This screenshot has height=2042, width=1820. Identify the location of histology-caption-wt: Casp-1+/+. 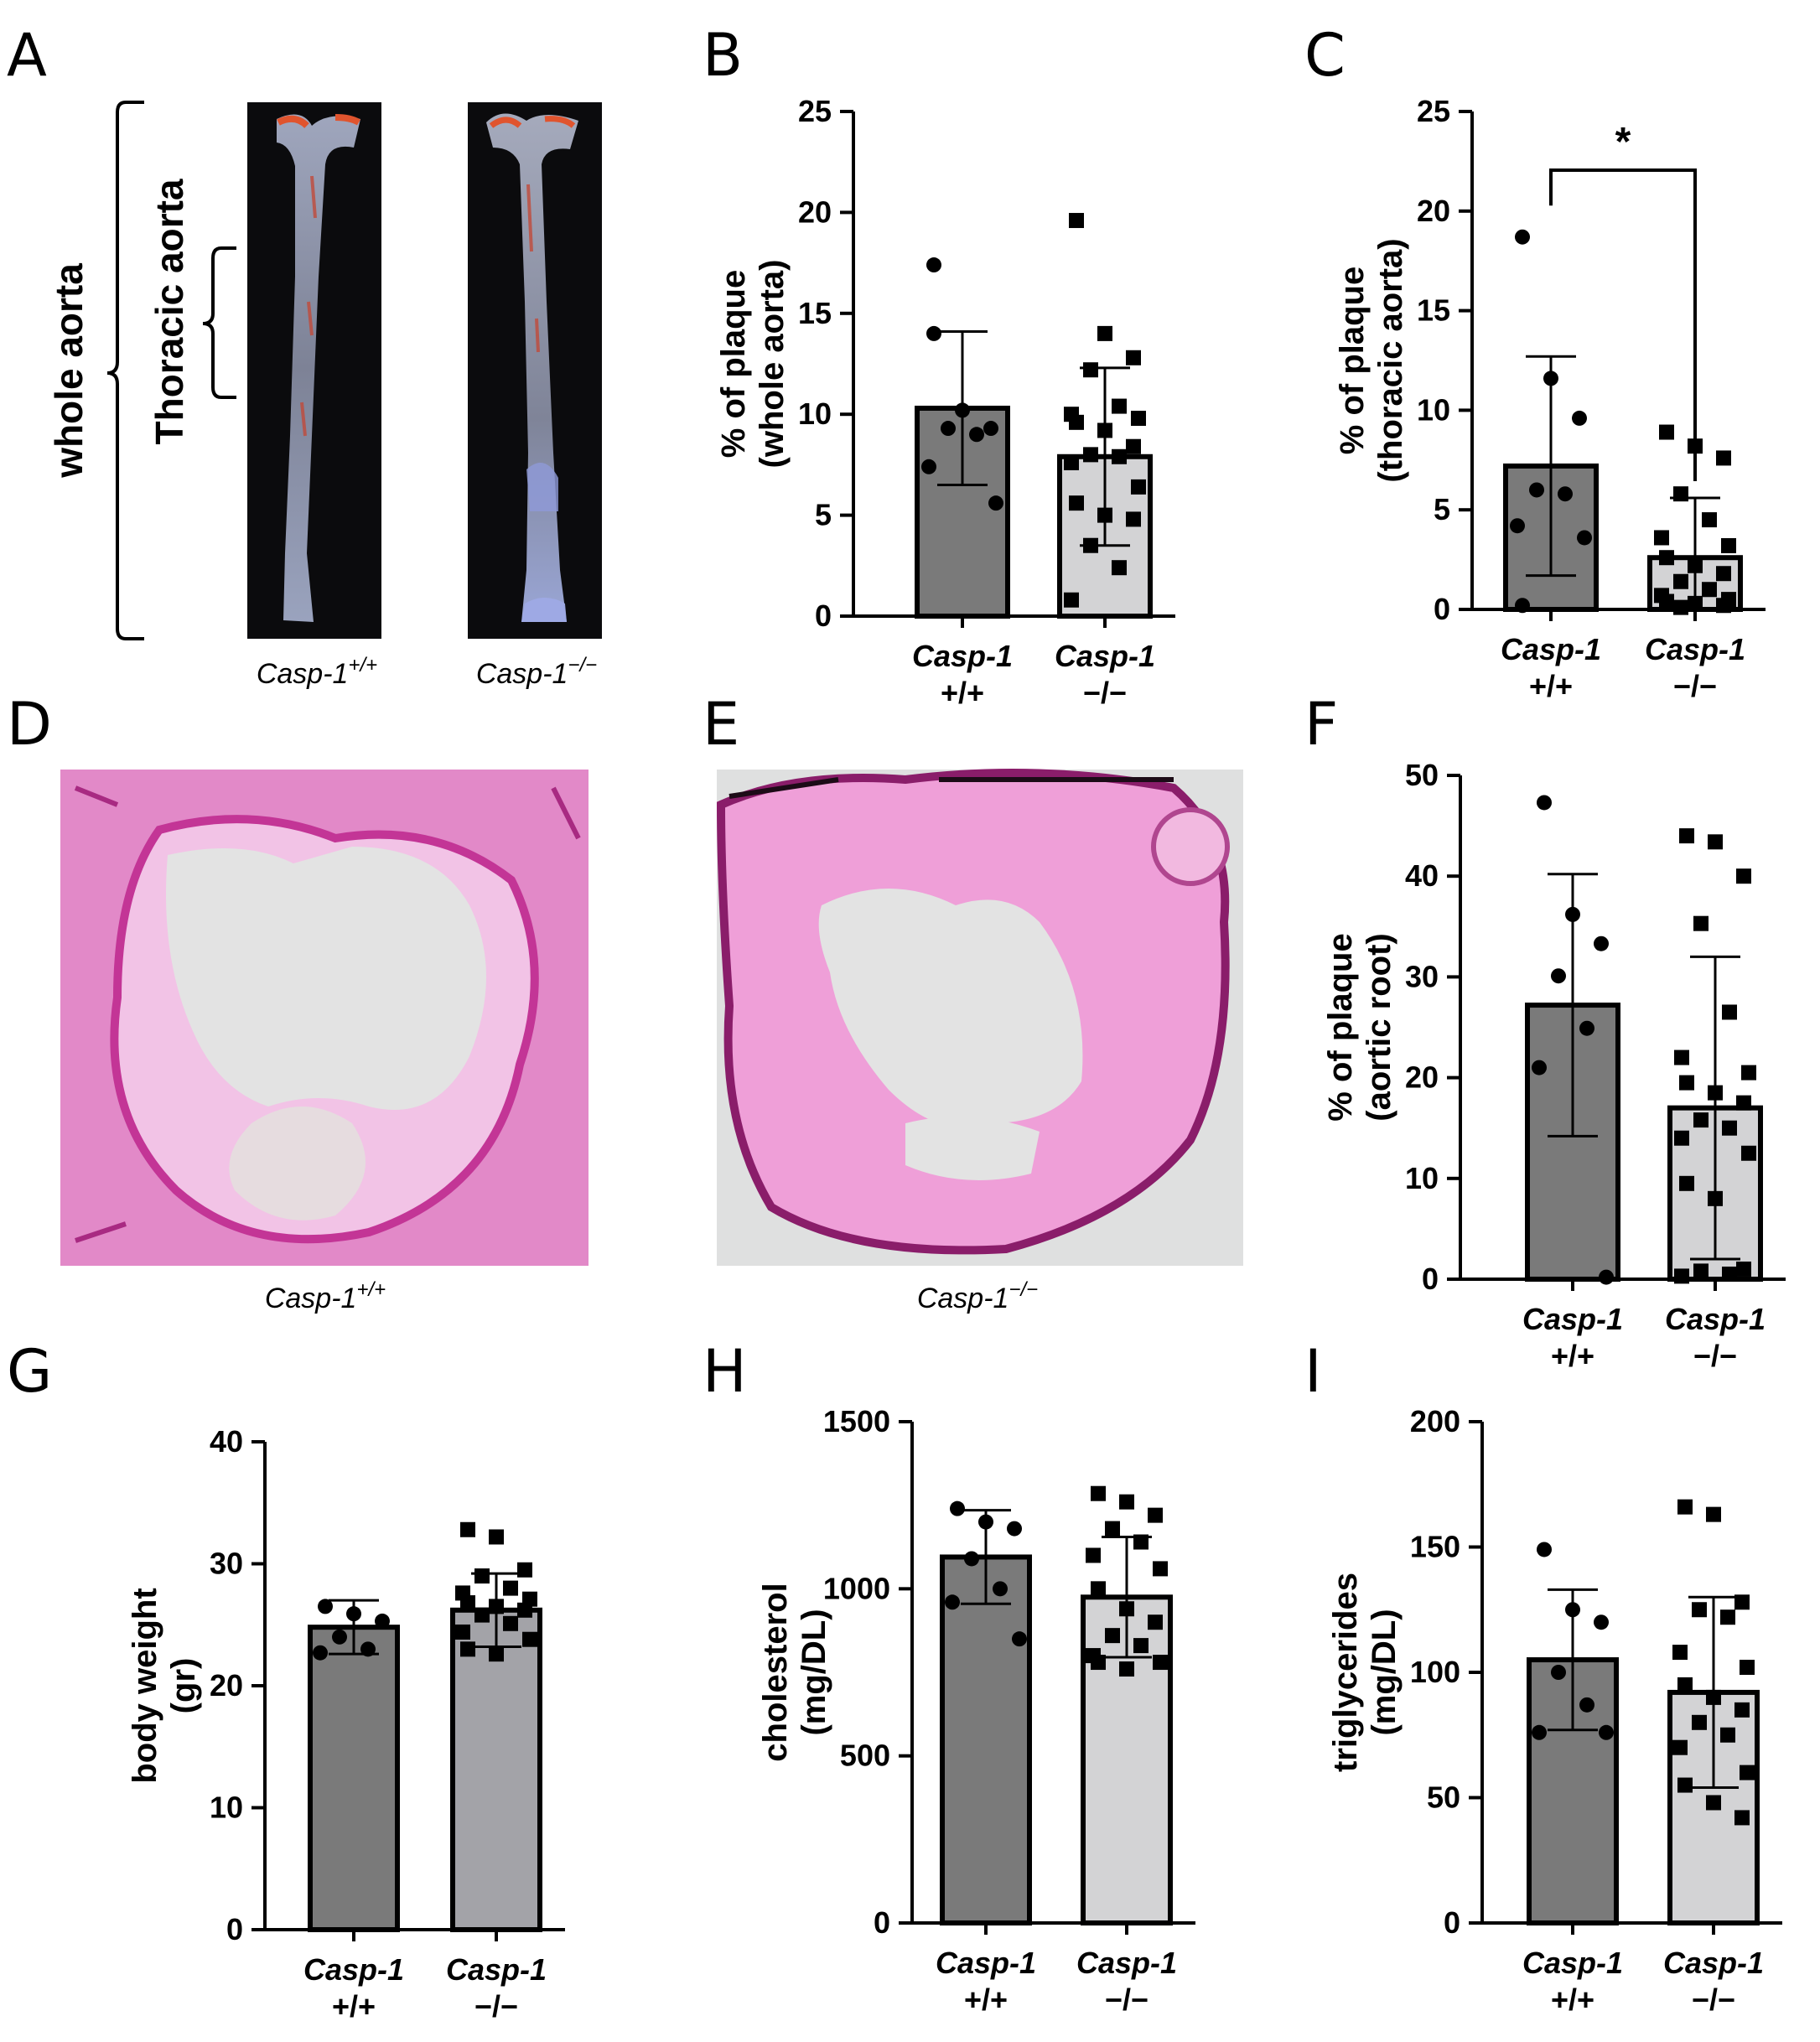
(325, 1296).